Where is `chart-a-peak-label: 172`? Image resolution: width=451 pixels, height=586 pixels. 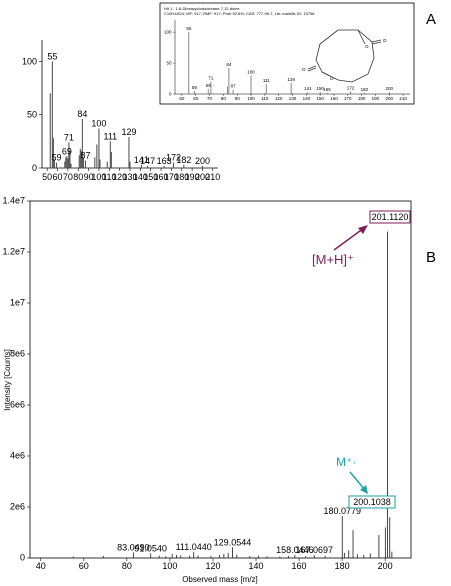
chart-a-peak-label: 172 is located at coordinates (173, 158).